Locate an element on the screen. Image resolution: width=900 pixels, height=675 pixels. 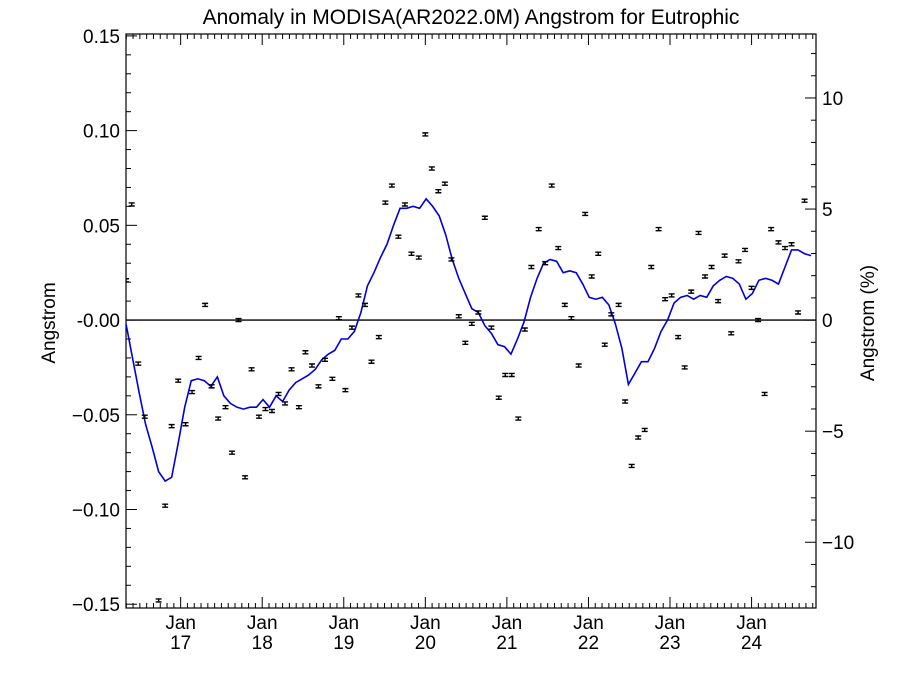
y-tick-label: −0.10 is located at coordinates (96, 510).